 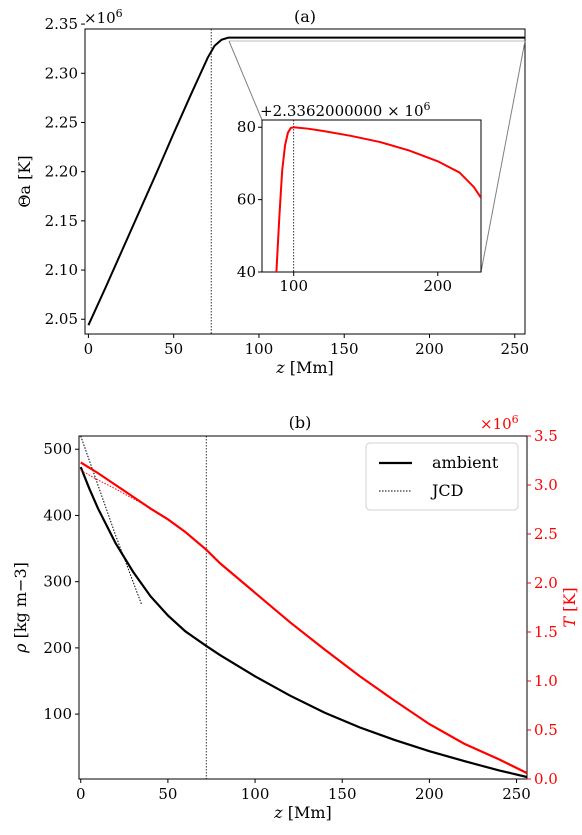 What do you see at coordinates (61, 24) in the screenshot?
I see `y-tick-label-a: 2.35` at bounding box center [61, 24].